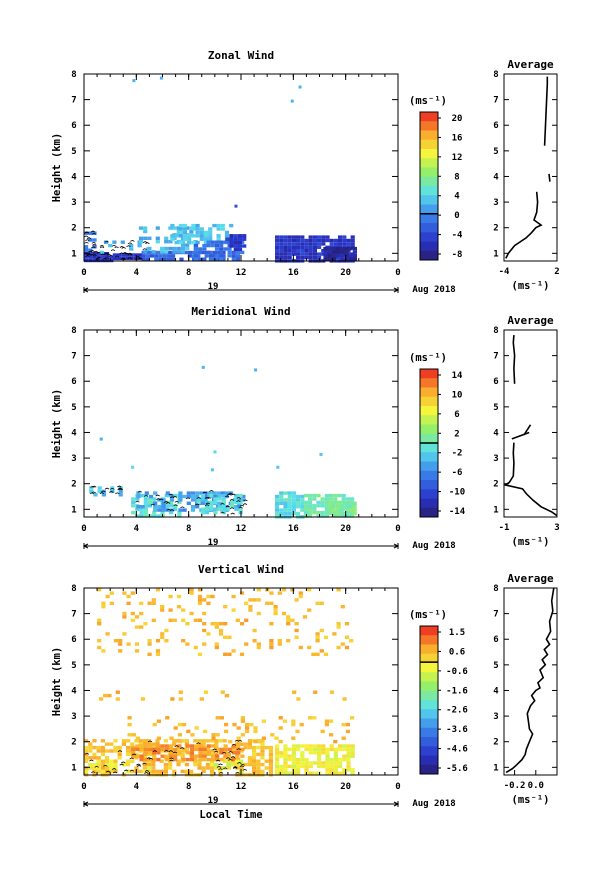 This screenshot has width=610, height=873. Describe the element at coordinates (457, 730) in the screenshot. I see `colorbar-tick-label: -3.6` at that location.